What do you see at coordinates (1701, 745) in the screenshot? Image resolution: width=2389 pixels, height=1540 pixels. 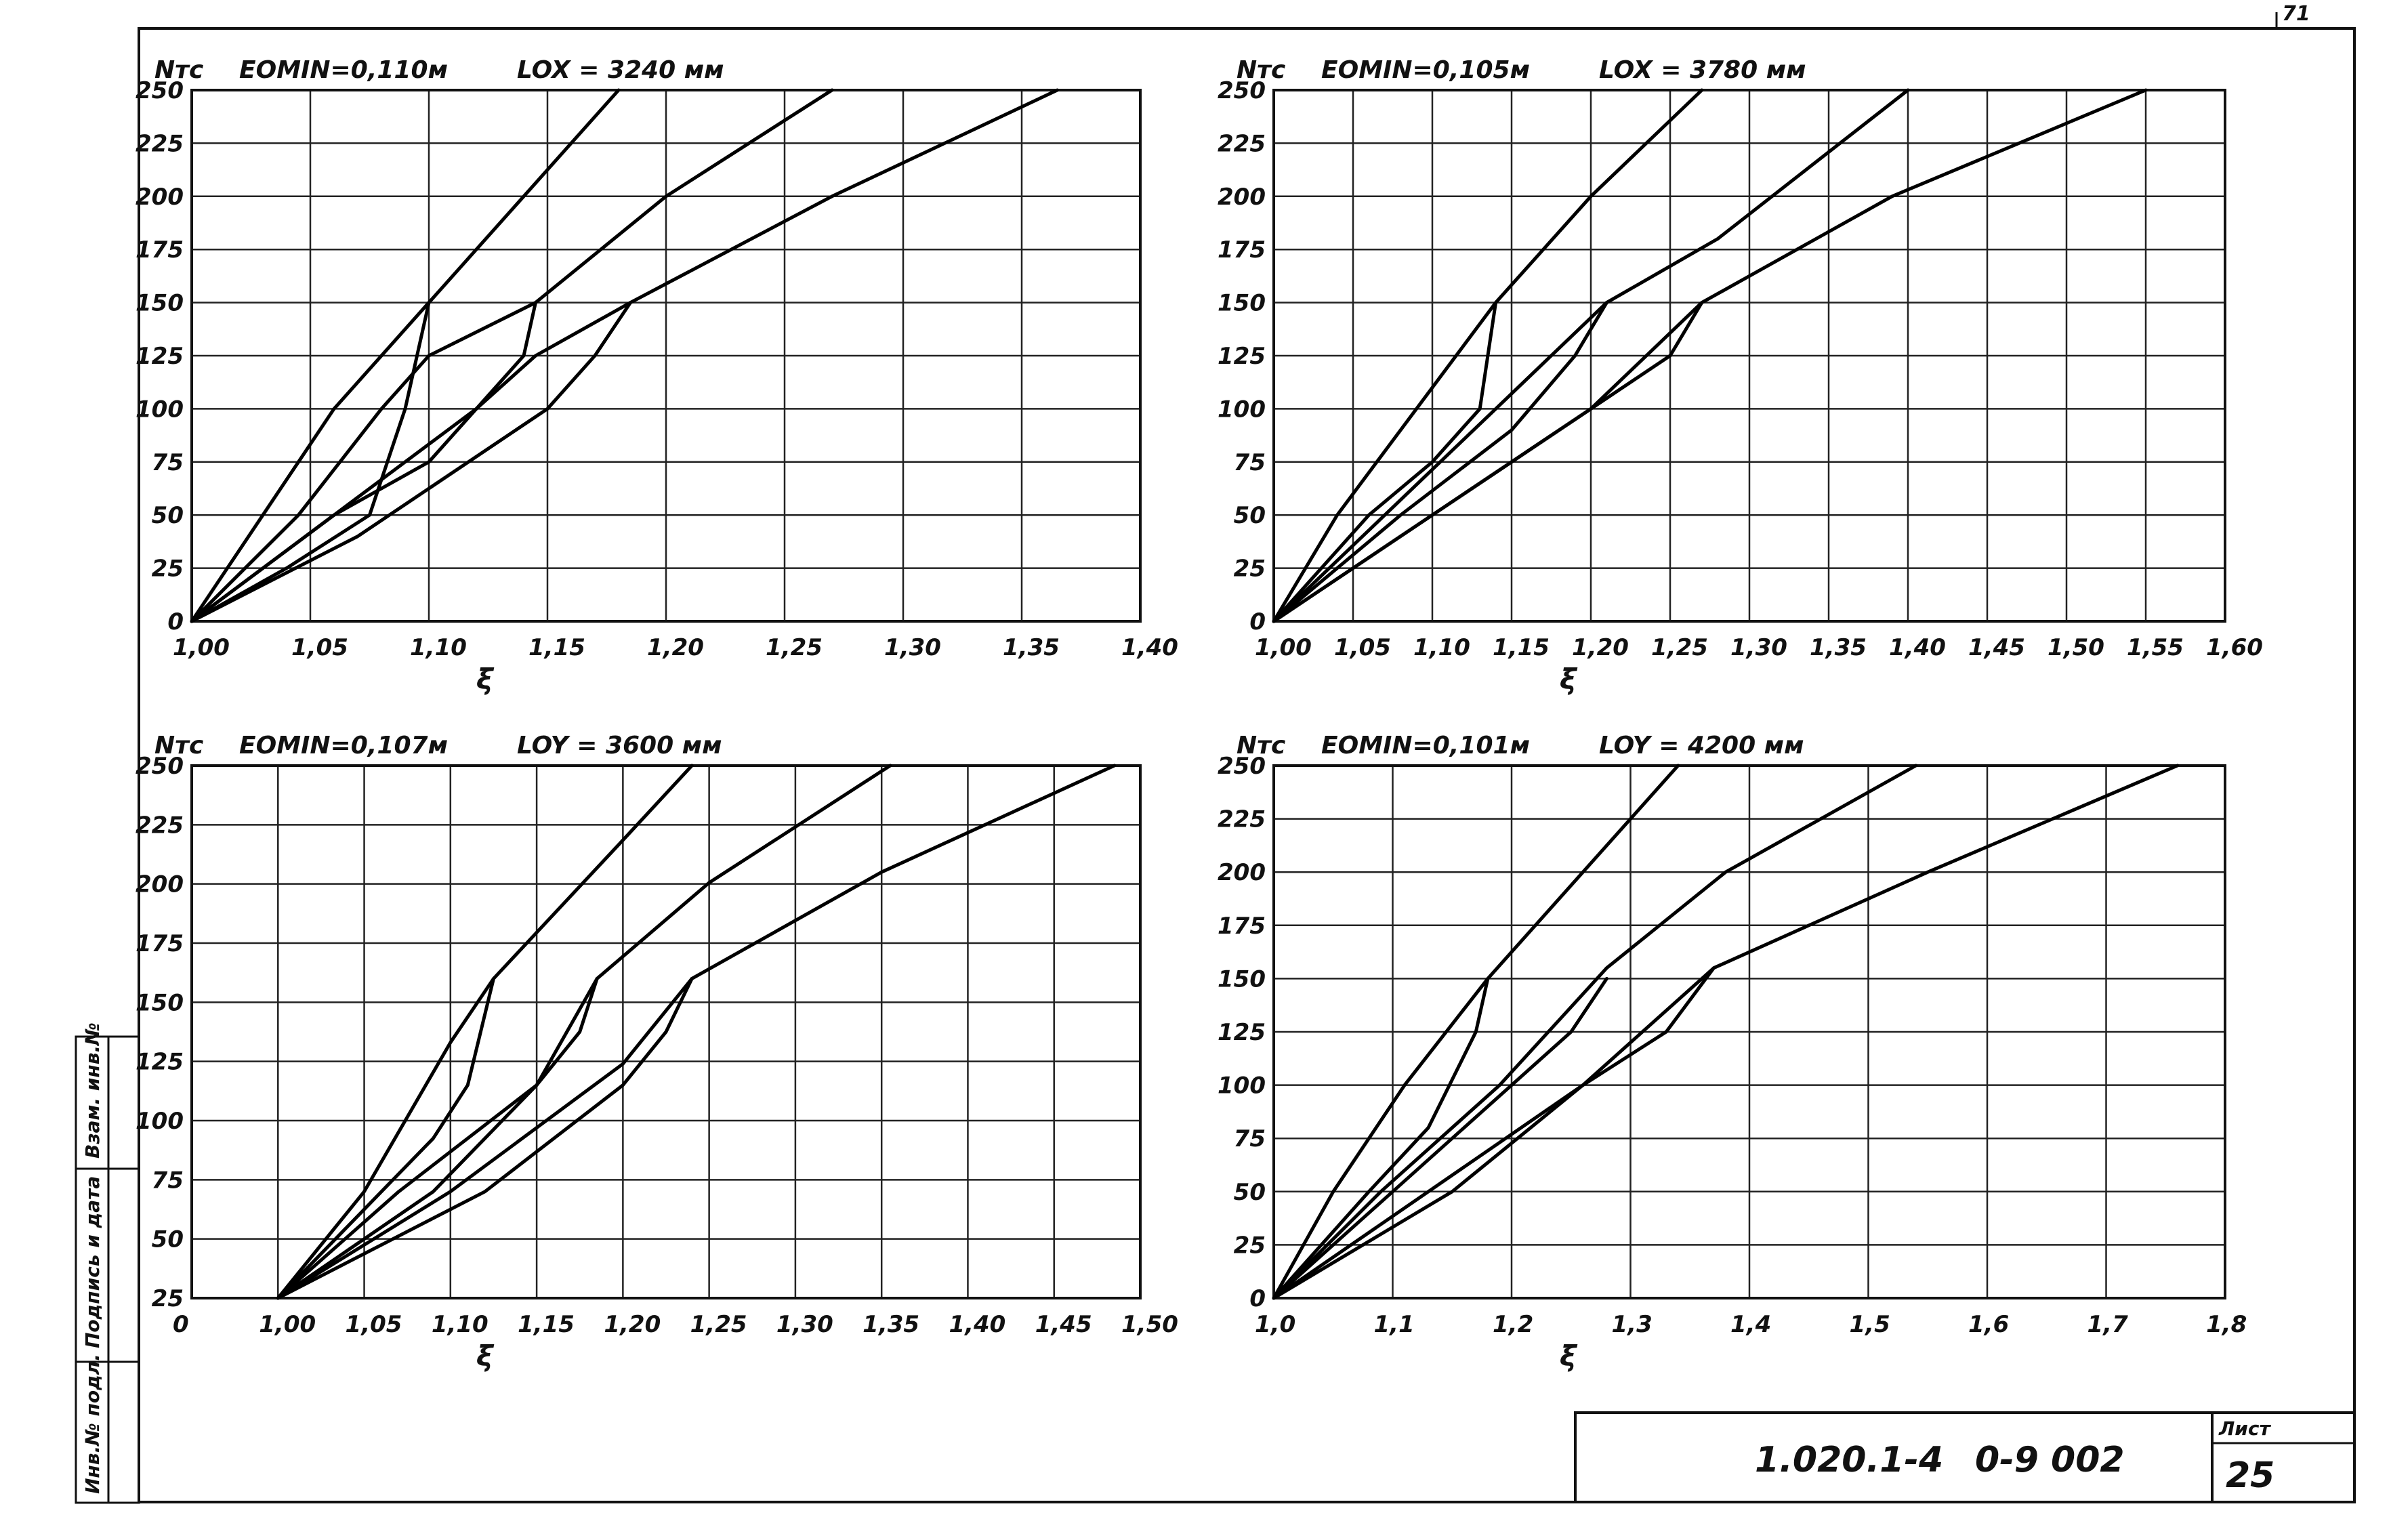 I see `chart-title-right: LOY = 4200 мм` at bounding box center [1701, 745].